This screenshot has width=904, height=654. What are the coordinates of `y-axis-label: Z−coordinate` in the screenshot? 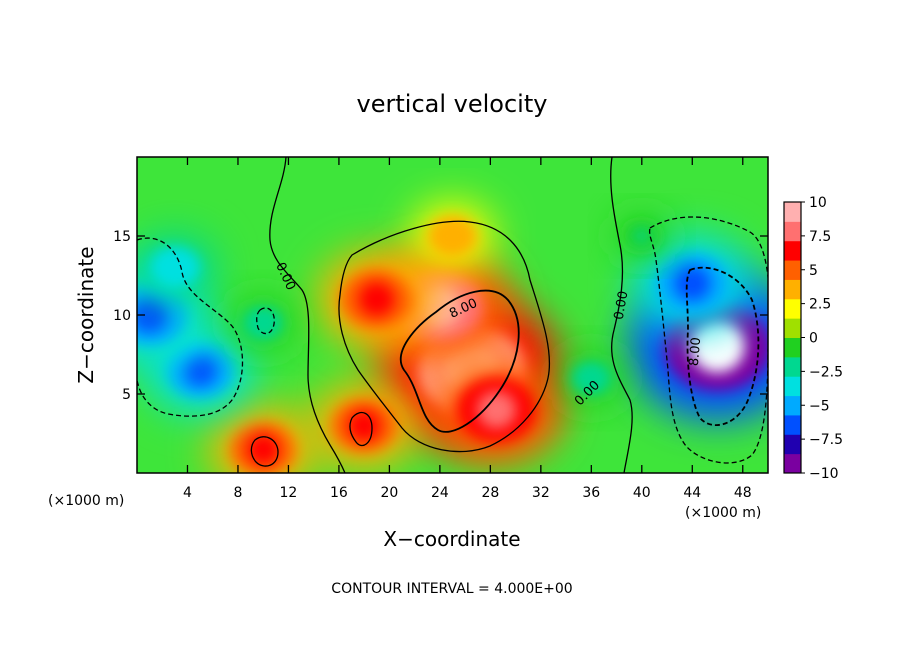 It's located at (86, 314).